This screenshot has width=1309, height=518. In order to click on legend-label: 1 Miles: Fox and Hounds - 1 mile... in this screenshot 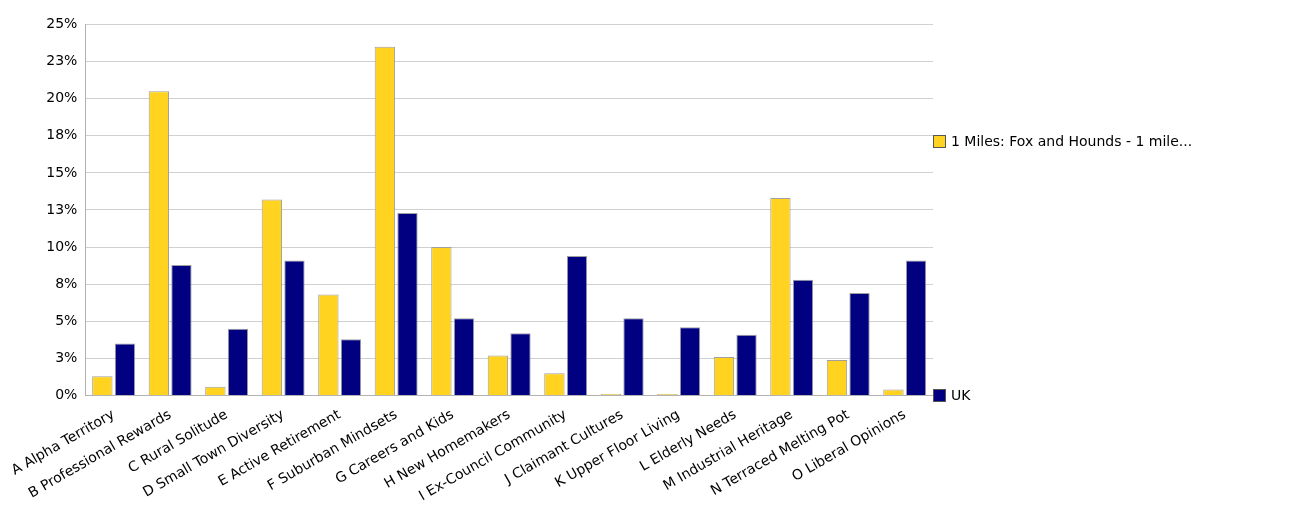, I will do `click(1072, 141)`.